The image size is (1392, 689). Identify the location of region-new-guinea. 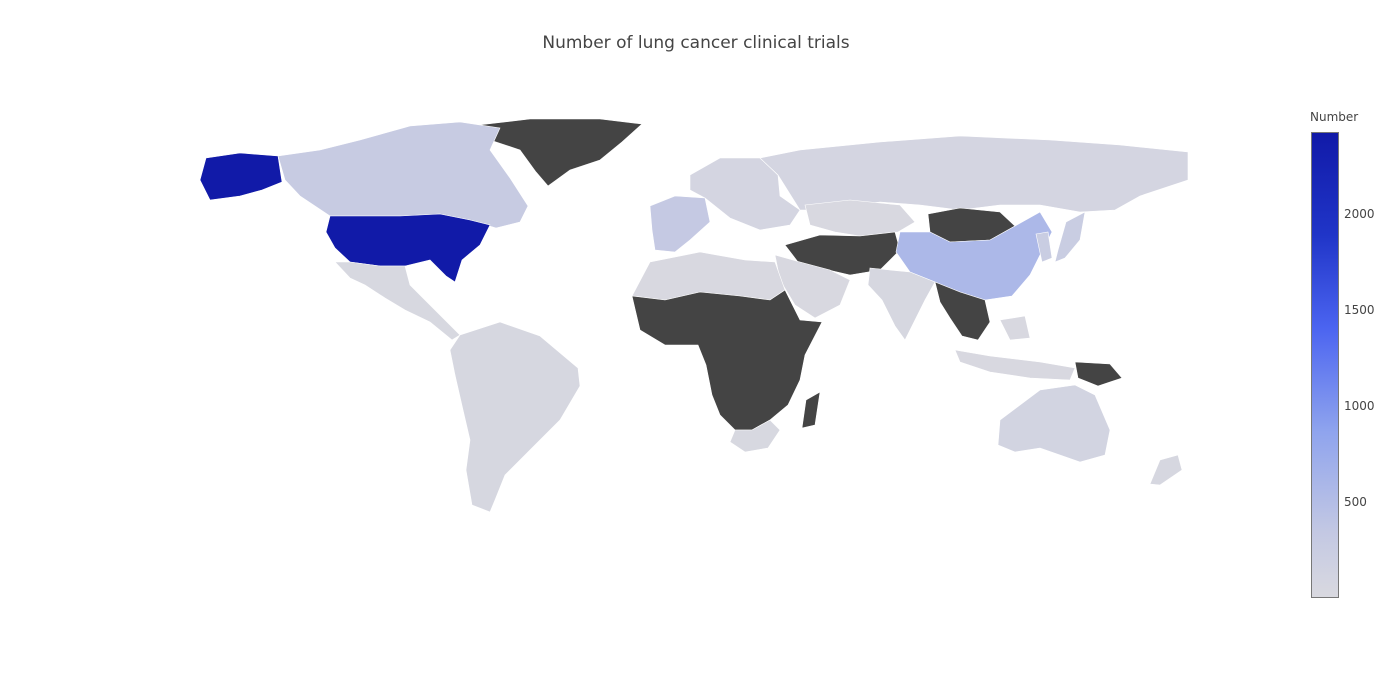
(1098, 374).